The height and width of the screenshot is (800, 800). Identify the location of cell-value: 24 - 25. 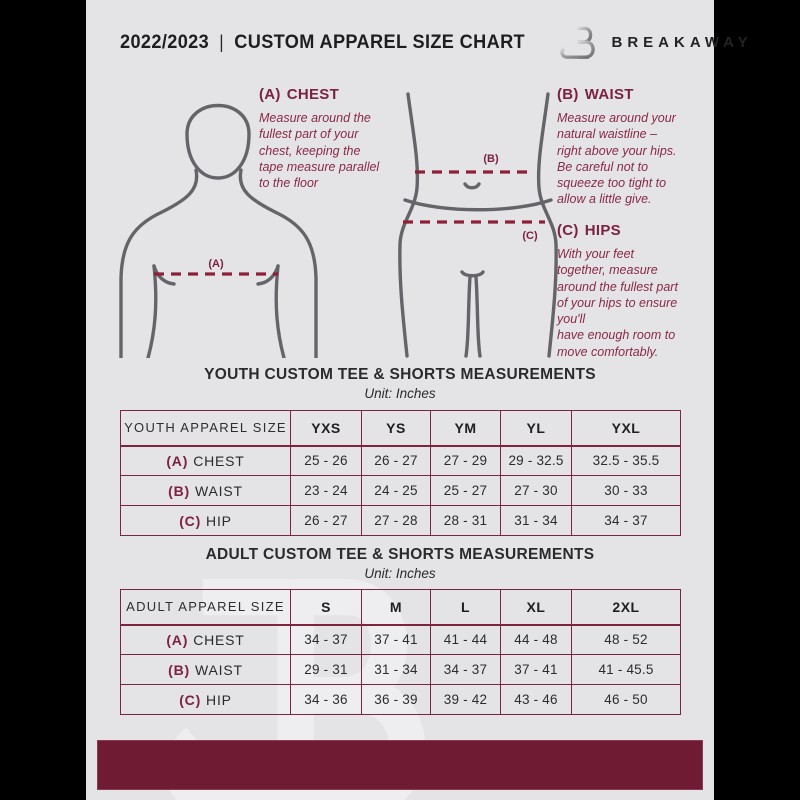
(396, 490).